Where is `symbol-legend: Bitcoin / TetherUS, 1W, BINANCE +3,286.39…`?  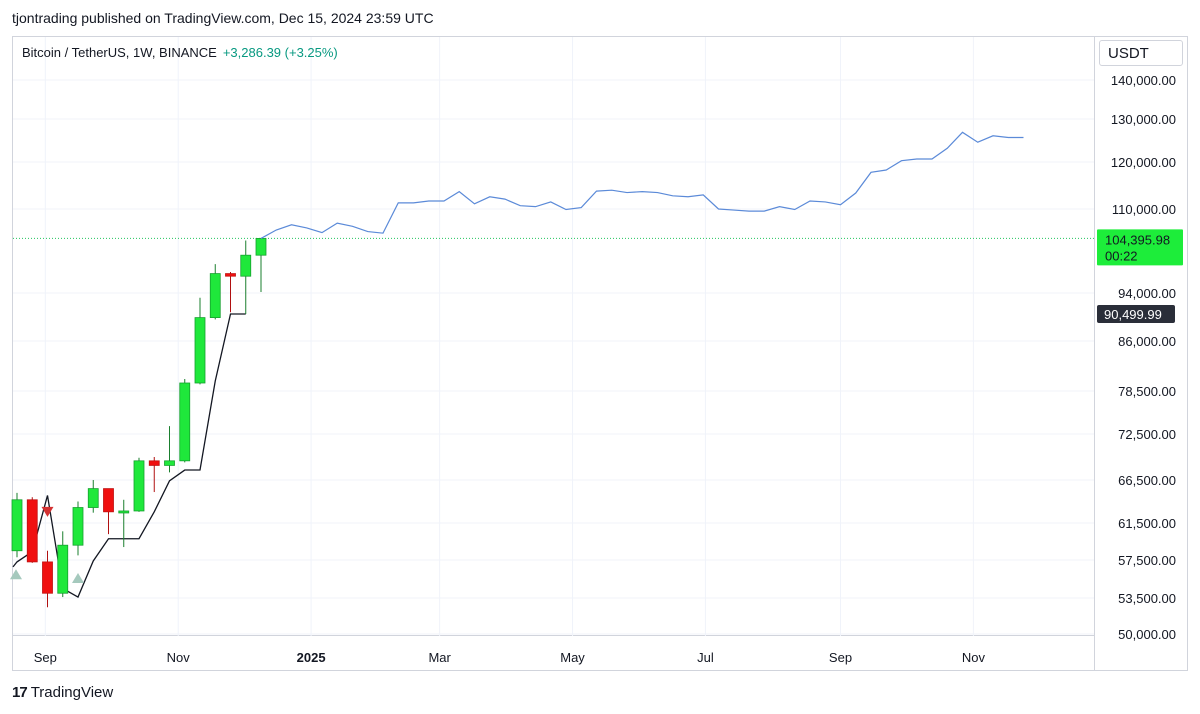 symbol-legend: Bitcoin / TetherUS, 1W, BINANCE +3,286.39… is located at coordinates (180, 52).